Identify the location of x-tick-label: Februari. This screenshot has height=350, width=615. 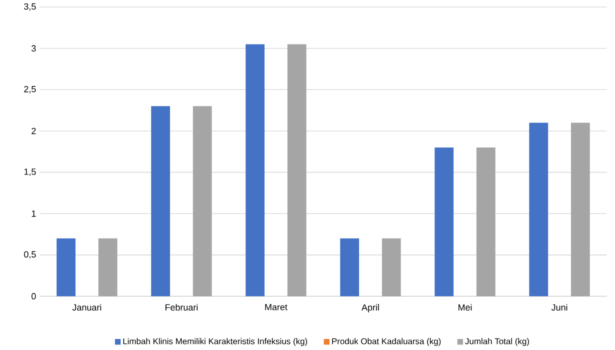
(182, 307).